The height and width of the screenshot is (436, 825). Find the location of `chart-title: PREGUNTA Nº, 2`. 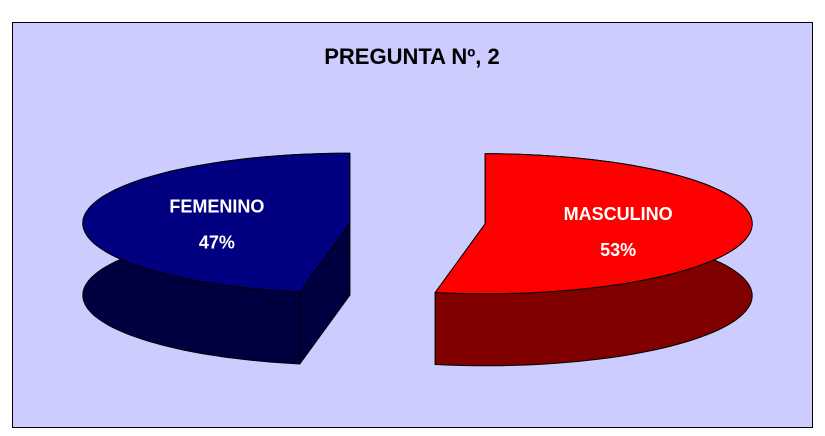

chart-title: PREGUNTA Nº, 2 is located at coordinates (412, 56).